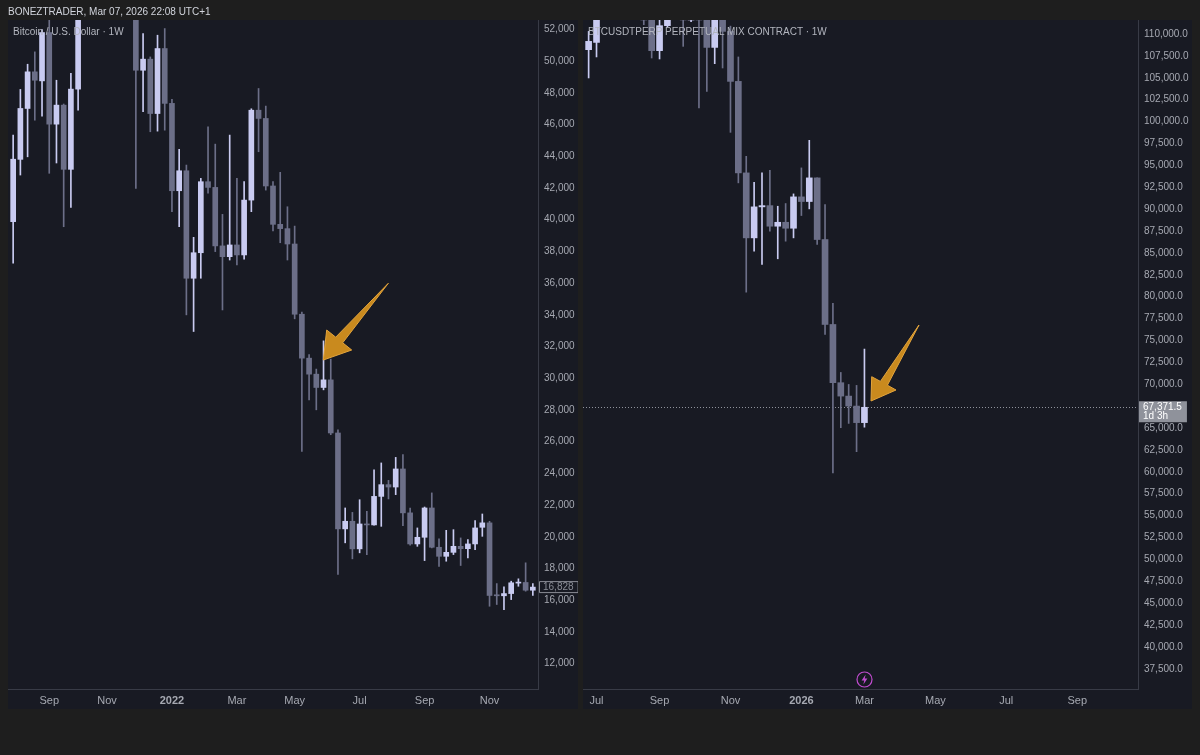 The width and height of the screenshot is (1200, 755). I want to click on y-tick-label: 52,000, so click(560, 29).